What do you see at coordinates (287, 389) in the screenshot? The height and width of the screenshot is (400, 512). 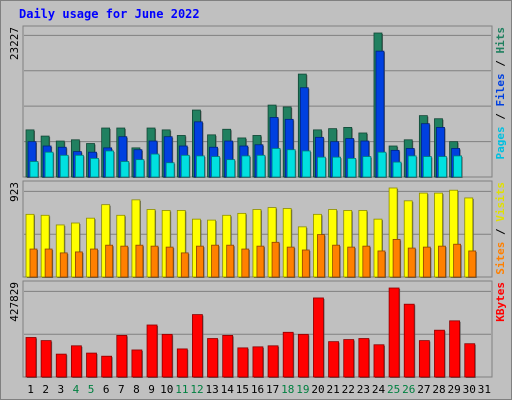 I see `x-tick-label: 18` at bounding box center [287, 389].